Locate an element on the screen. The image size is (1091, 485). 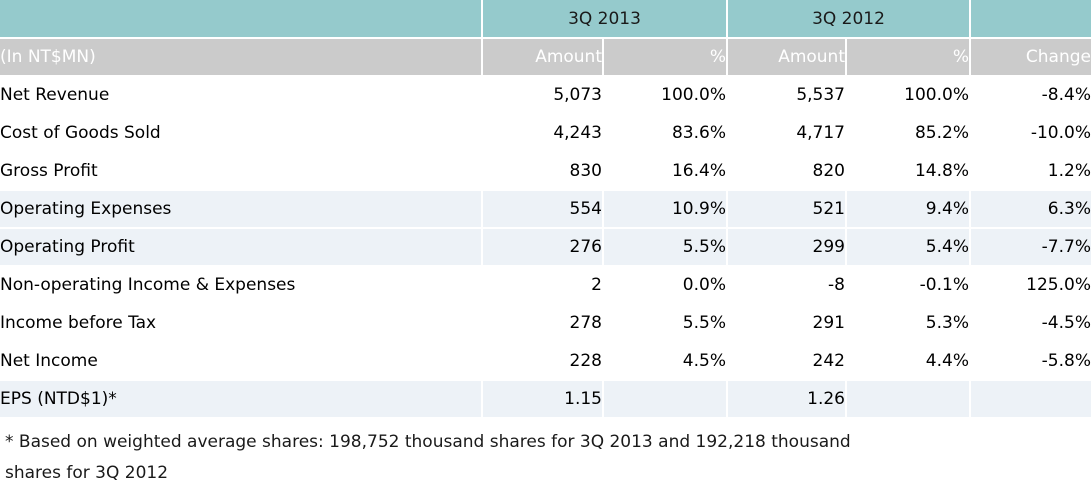
percent-2013-cell: 4.5% is located at coordinates (665, 361).